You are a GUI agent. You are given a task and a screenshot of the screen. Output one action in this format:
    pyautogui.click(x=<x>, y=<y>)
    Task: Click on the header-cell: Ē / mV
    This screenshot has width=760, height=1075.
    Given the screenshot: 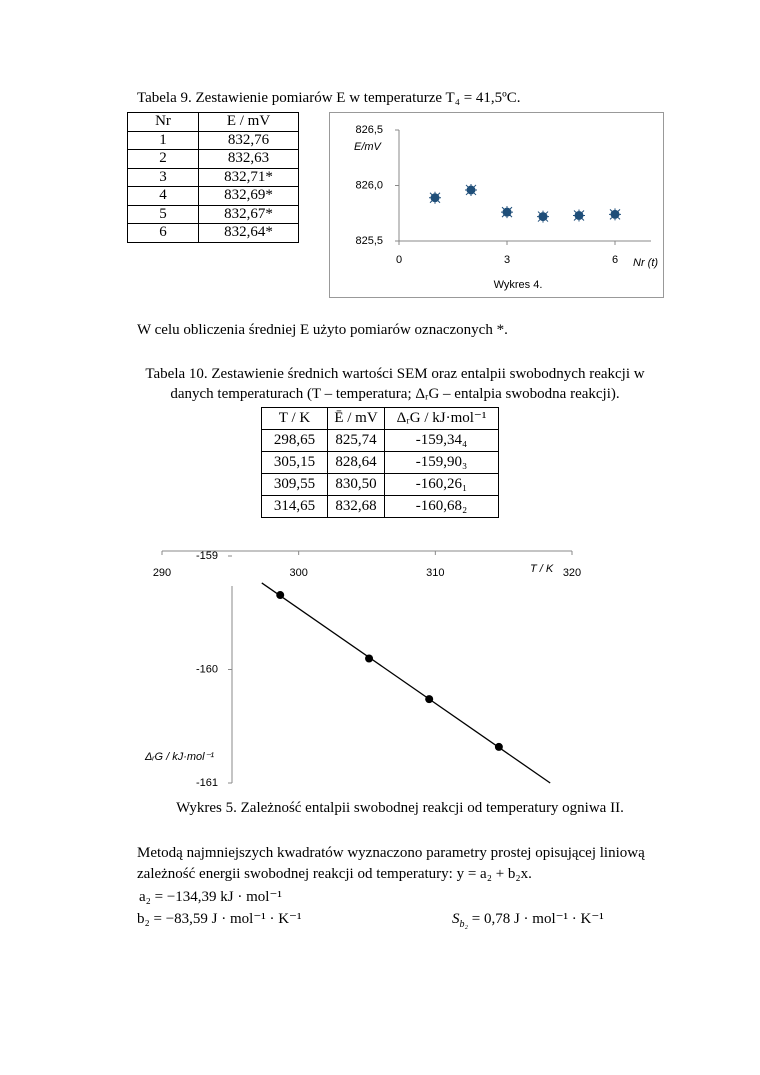 What is the action you would take?
    pyautogui.click(x=356, y=418)
    